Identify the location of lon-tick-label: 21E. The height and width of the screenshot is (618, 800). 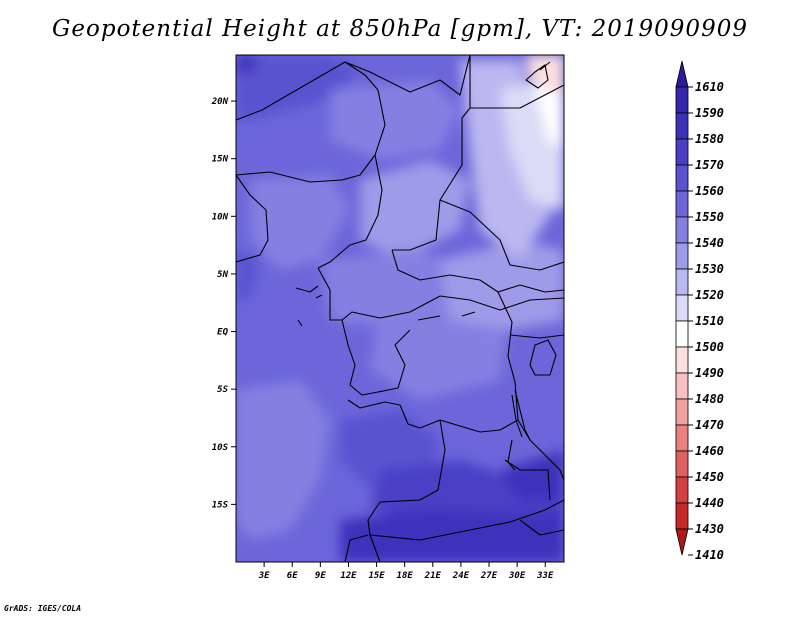
(433, 576).